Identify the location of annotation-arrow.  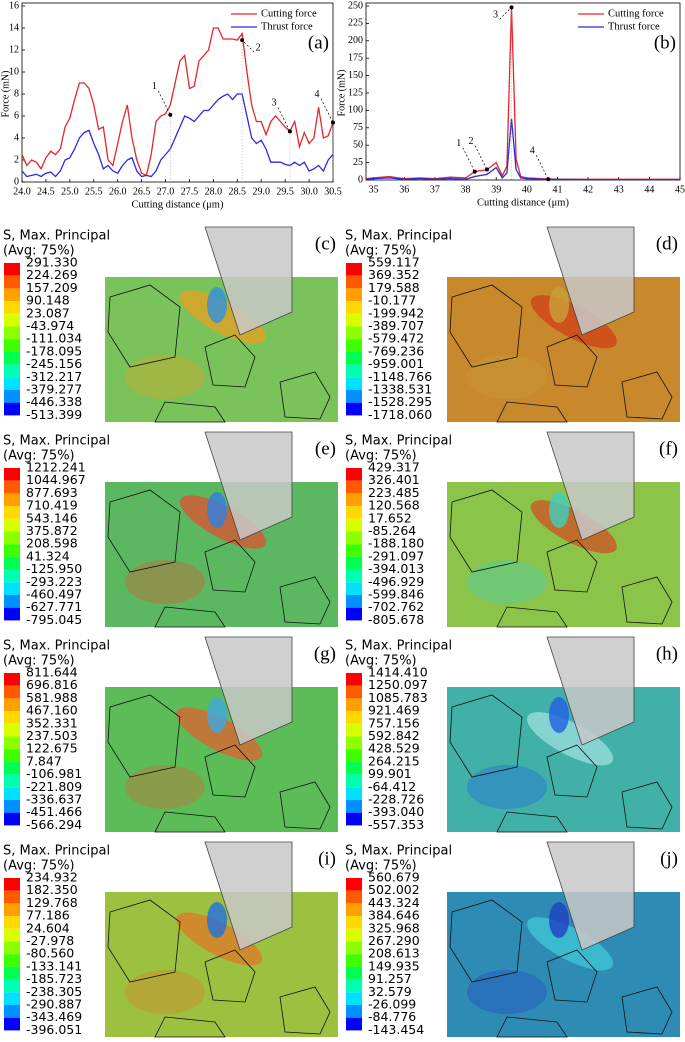
(505, 13).